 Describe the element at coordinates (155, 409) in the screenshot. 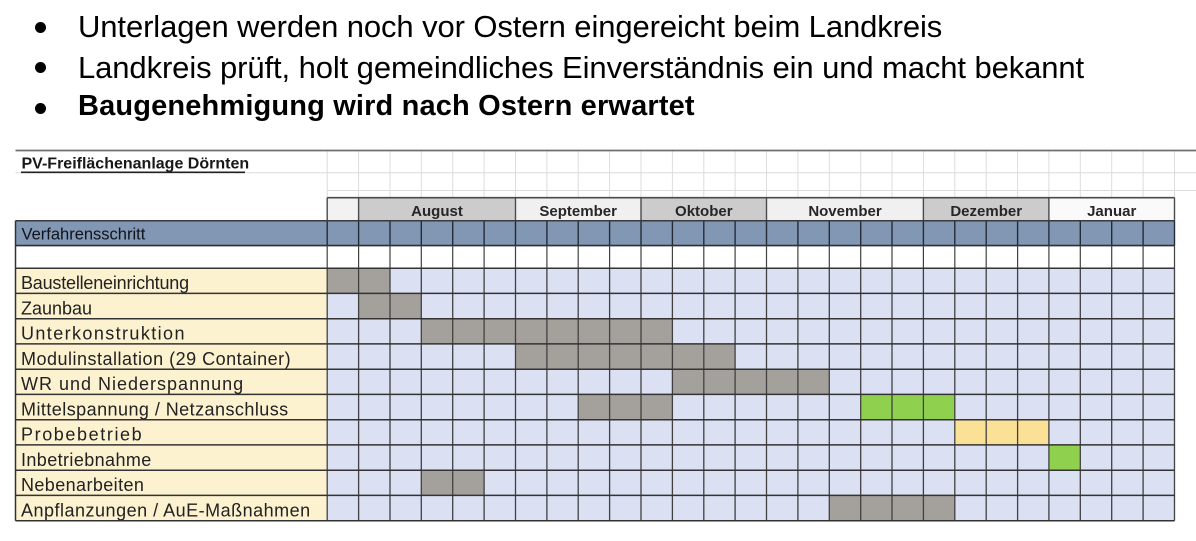

I see `svg-text: Mittelspannung / Netzanschluss` at that location.